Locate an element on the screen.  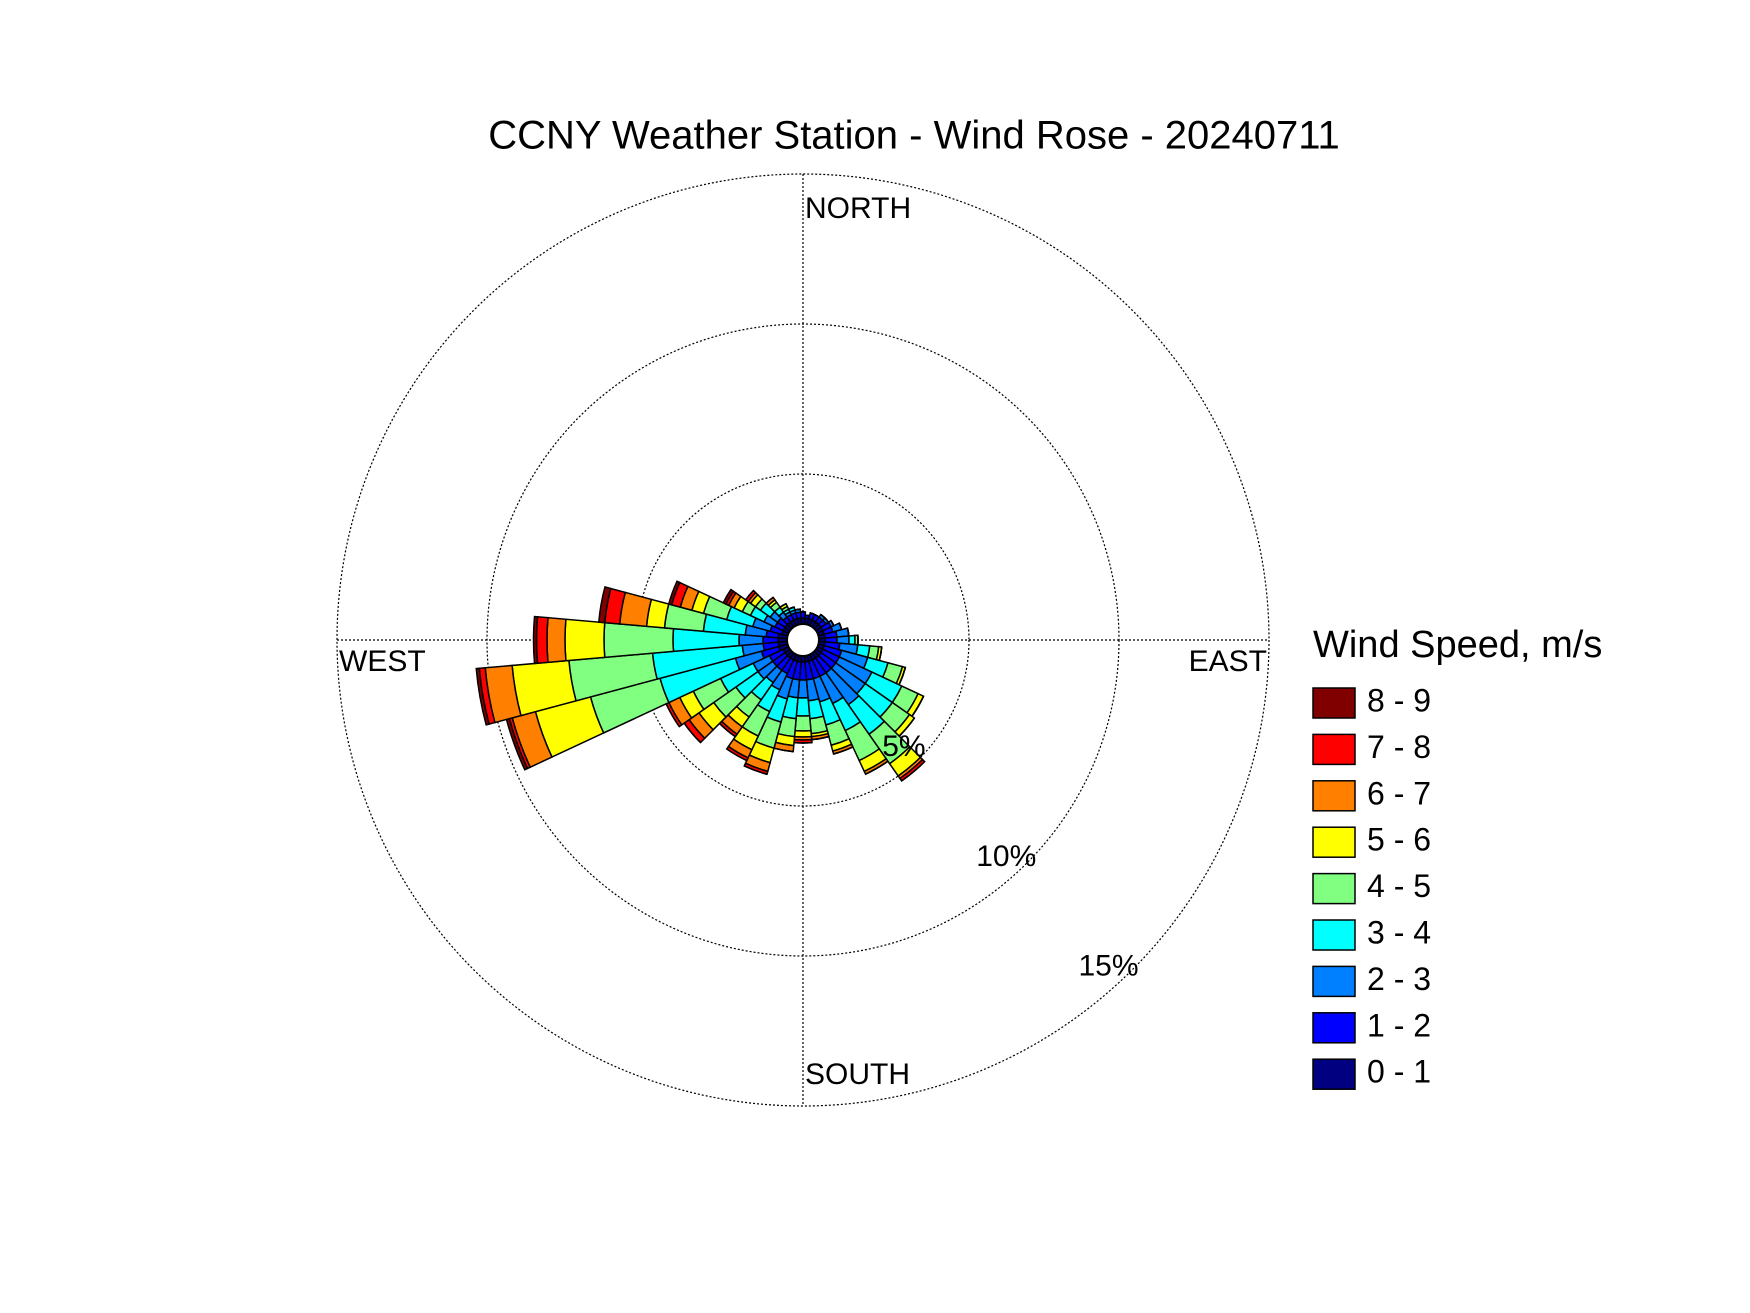
direction-label: WEST is located at coordinates (382, 661).